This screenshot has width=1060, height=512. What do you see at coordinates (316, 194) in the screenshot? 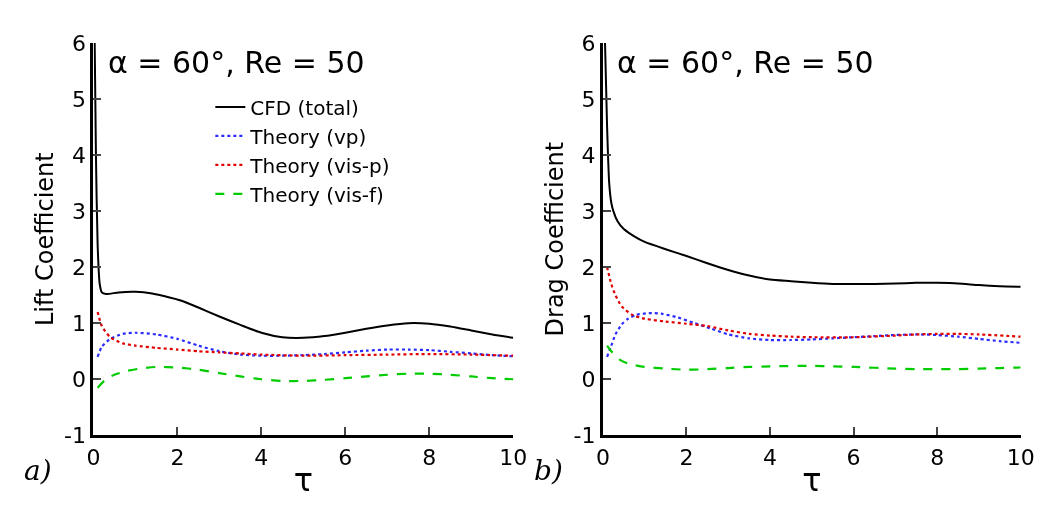
I see `legend-label: Theory (vis-f)` at bounding box center [316, 194].